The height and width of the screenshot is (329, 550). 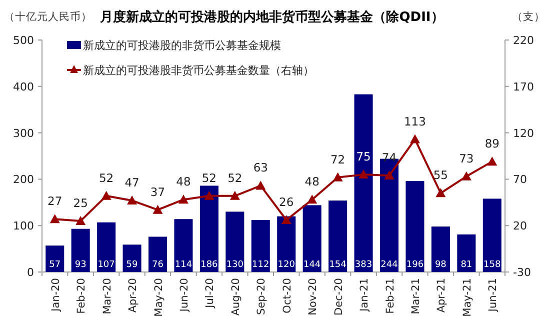 What do you see at coordinates (390, 296) in the screenshot?
I see `x-tick-label: Feb-21` at bounding box center [390, 296].